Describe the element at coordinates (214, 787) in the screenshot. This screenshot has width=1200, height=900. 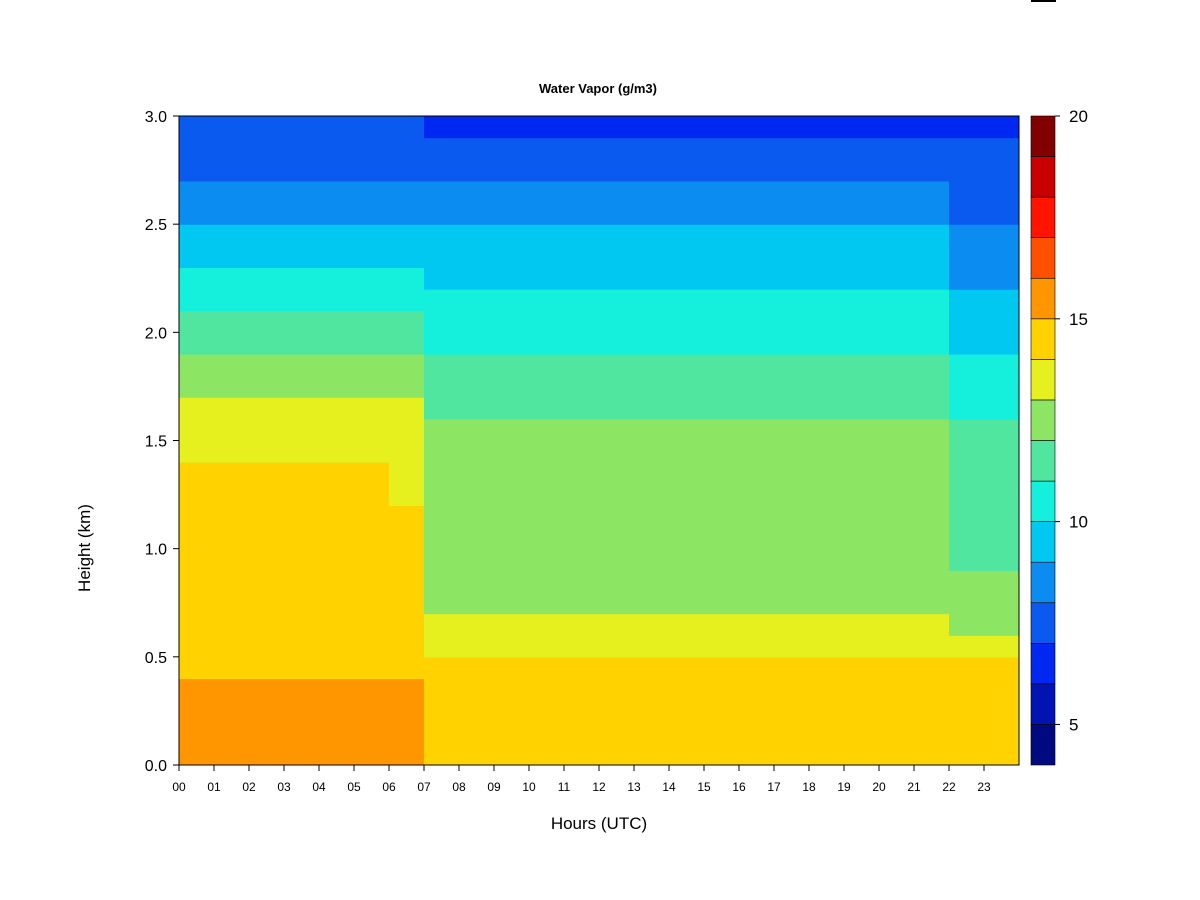
I see `x-tick-label: 01` at that location.